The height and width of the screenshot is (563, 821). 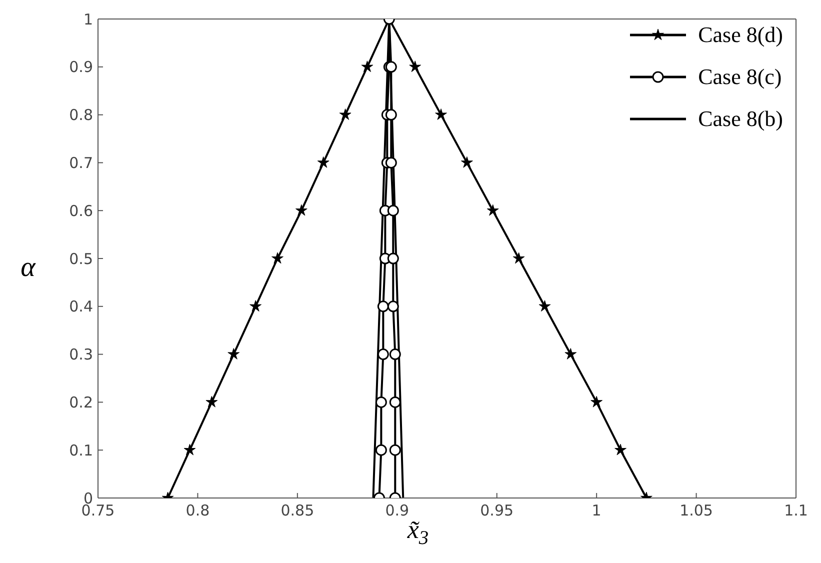 I want to click on y-tick-label: 0.6, so click(x=81, y=211).